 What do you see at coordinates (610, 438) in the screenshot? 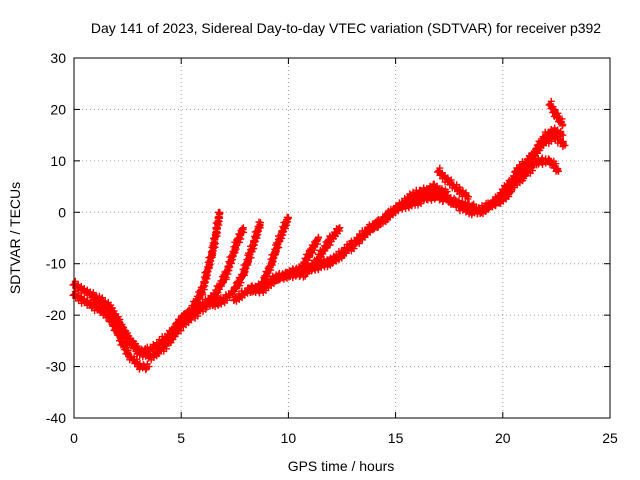
I see `x-tick-label: 25` at bounding box center [610, 438].